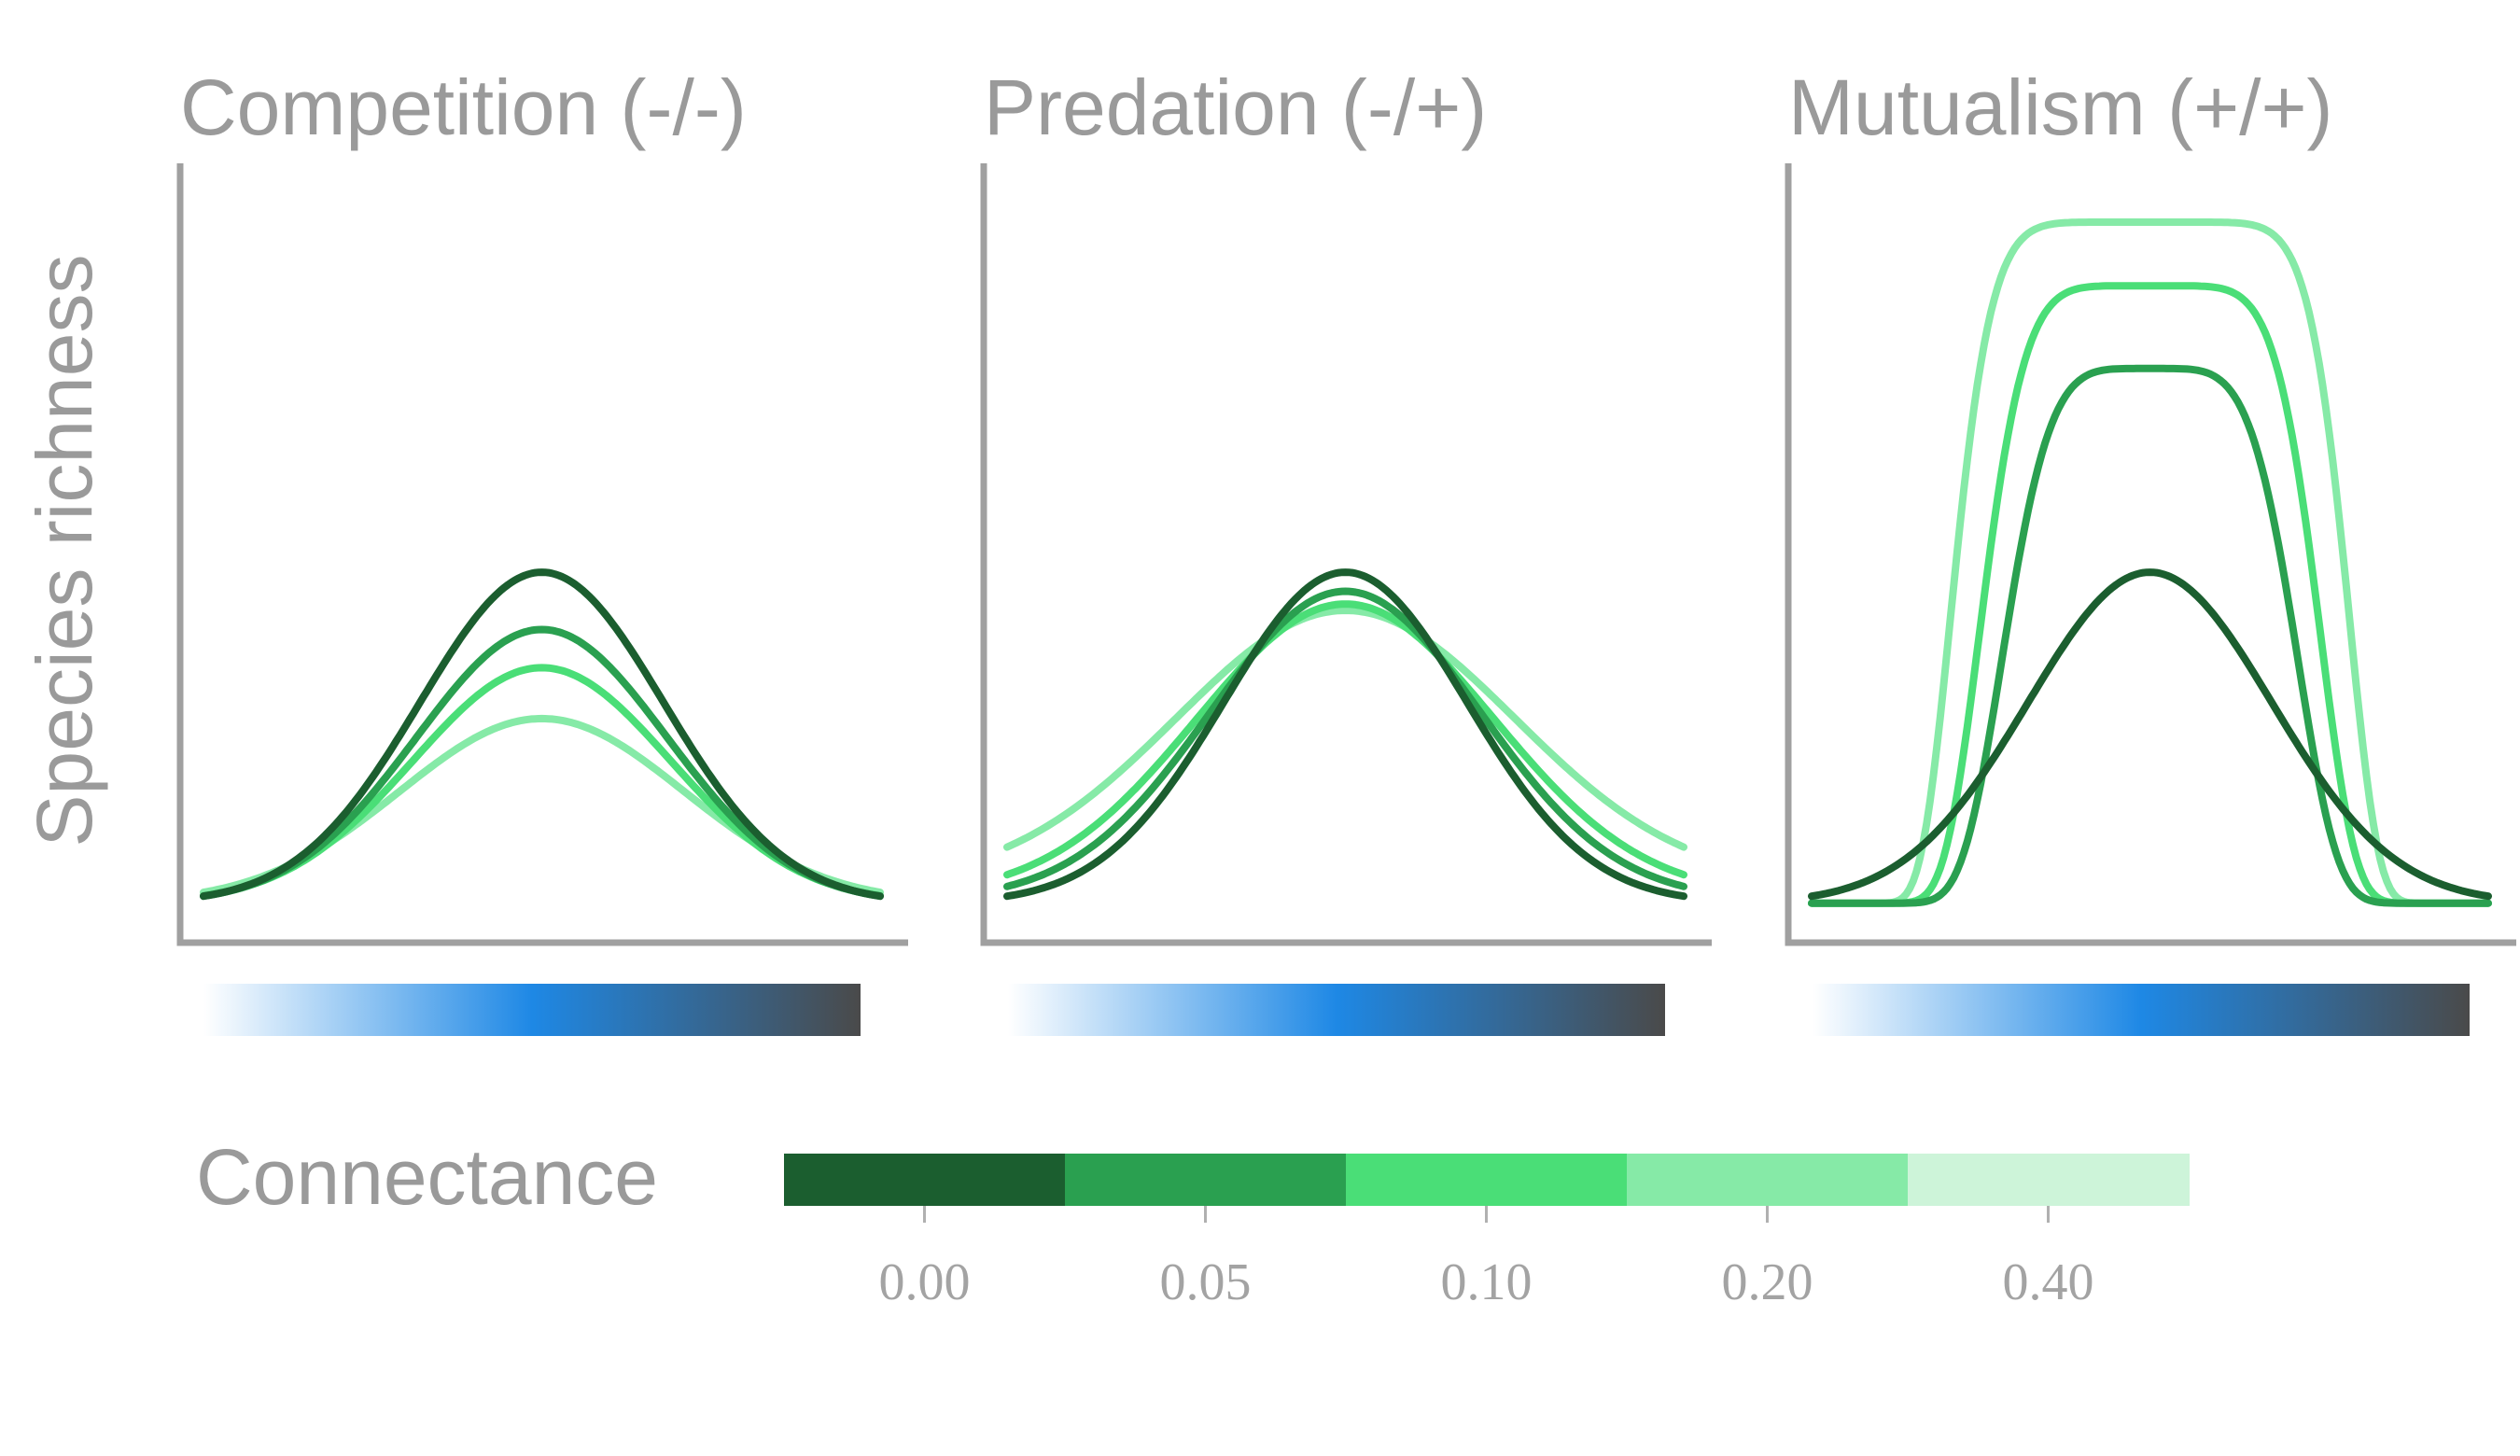  Describe the element at coordinates (1768, 1180) in the screenshot. I see `legend-swatch-0.20` at that location.